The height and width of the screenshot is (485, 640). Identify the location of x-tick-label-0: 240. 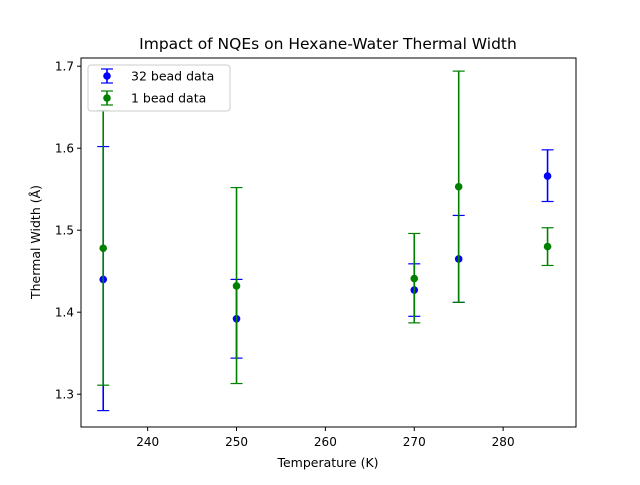
(147, 442).